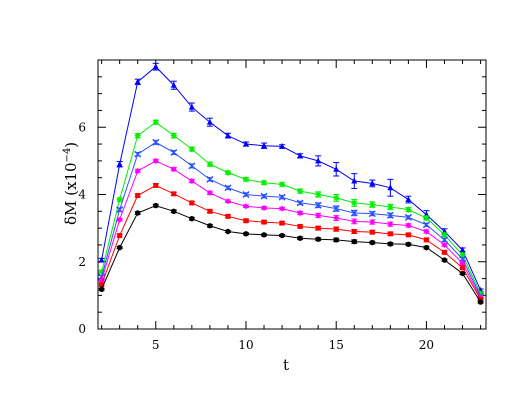  Describe the element at coordinates (71, 193) in the screenshot. I see `y-axis-title-main: δM (x10` at that location.